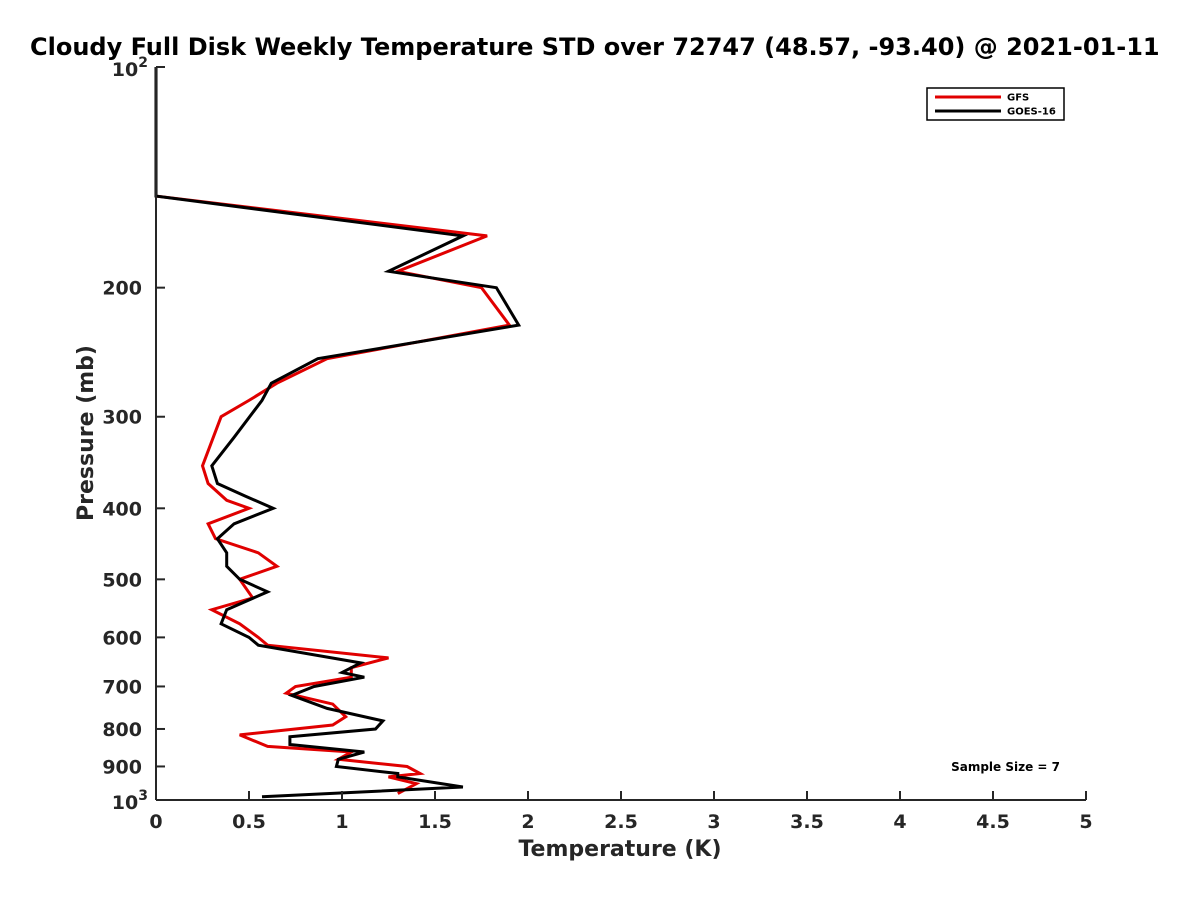  I want to click on x-tick-label: 1.5, so click(435, 822).